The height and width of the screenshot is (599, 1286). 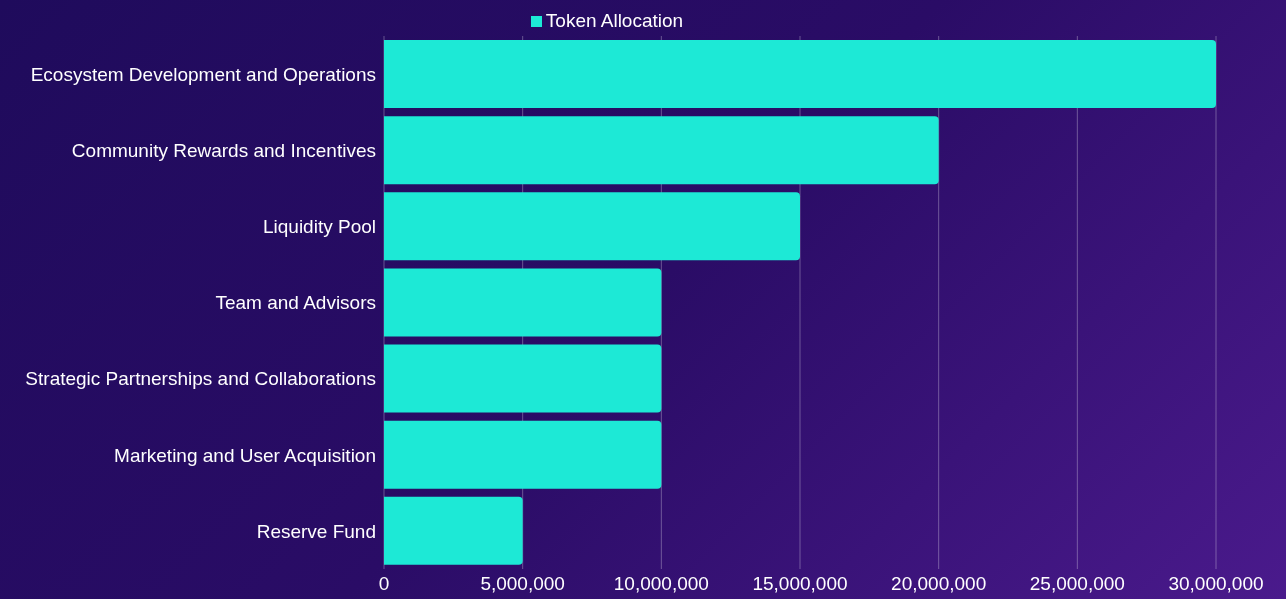 I want to click on x-tick-label: 20,000,000, so click(x=939, y=584).